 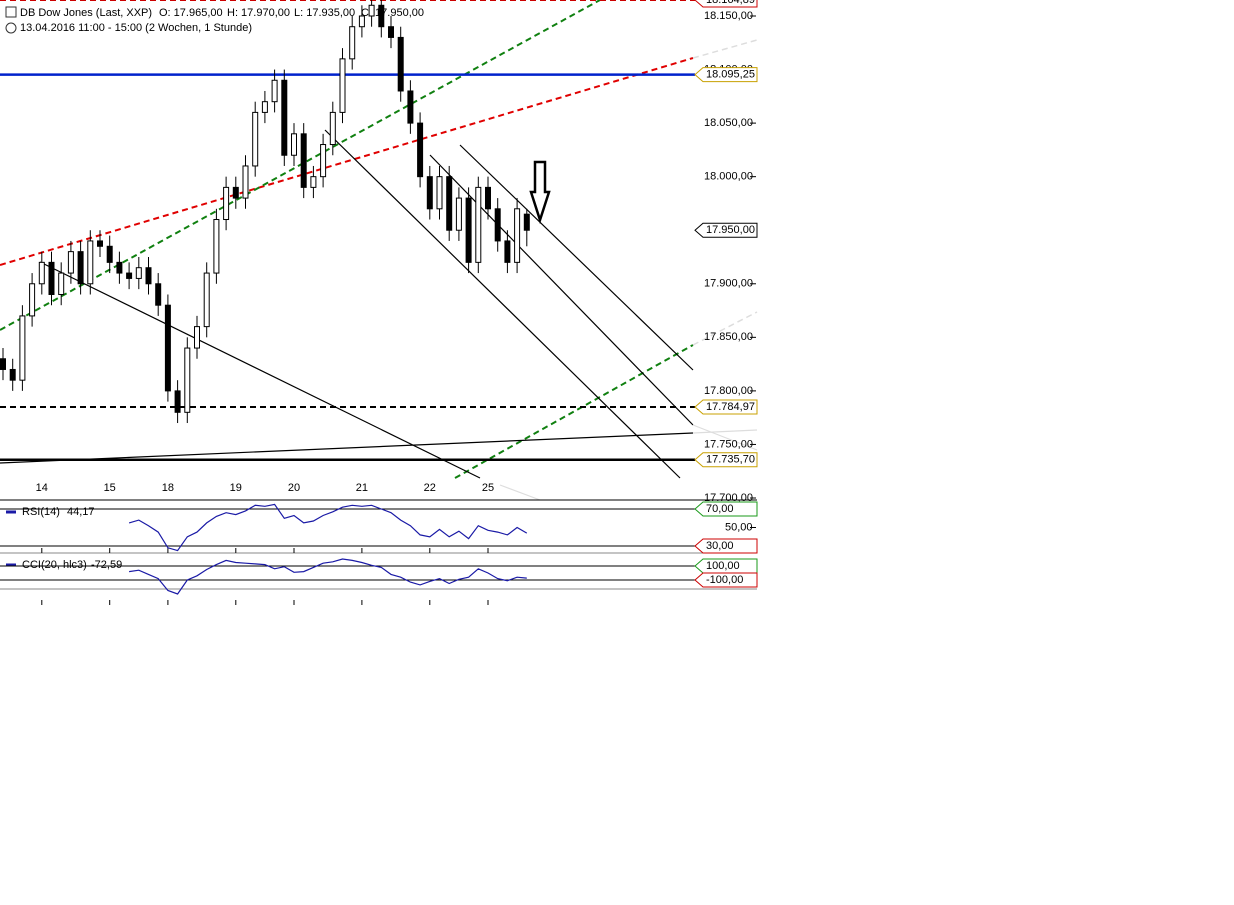 I want to click on cci-tick-label: -100,00, so click(x=724, y=580).